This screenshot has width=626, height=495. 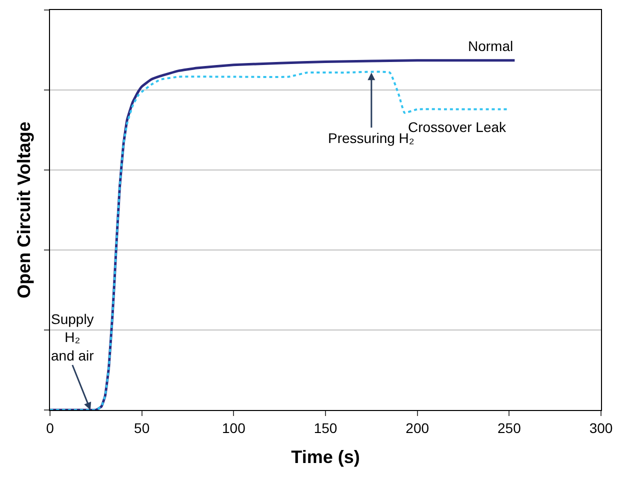 I want to click on x-axis-title: Time (s), so click(x=325, y=456).